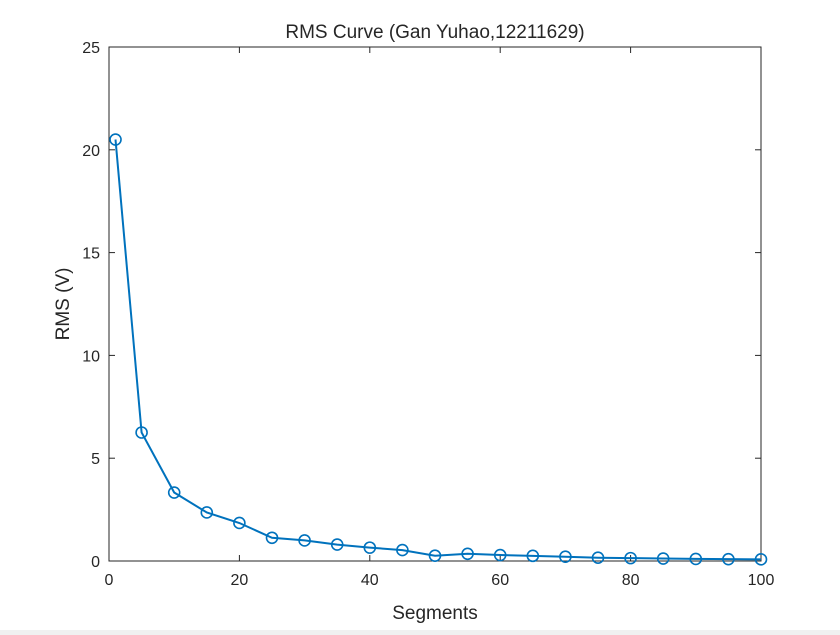  Describe the element at coordinates (370, 580) in the screenshot. I see `x-tick-label: 40` at that location.